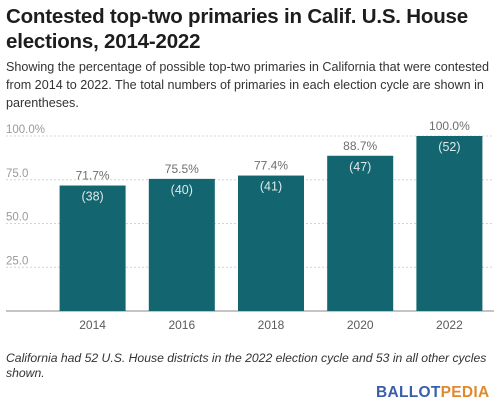 Image resolution: width=500 pixels, height=410 pixels. I want to click on y-tick-label: 75.0, so click(17, 174).